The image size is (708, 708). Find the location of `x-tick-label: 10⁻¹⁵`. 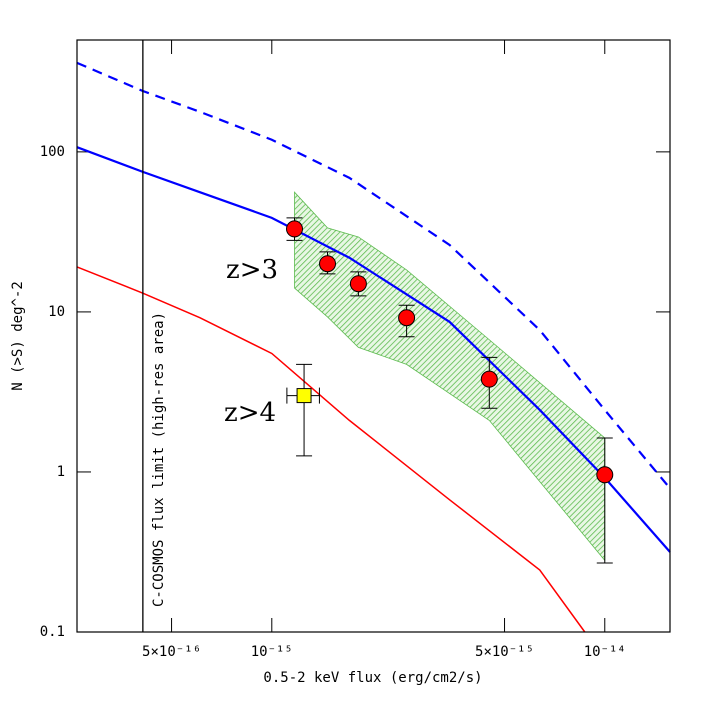

x-tick-label: 10⁻¹⁵ is located at coordinates (272, 652).